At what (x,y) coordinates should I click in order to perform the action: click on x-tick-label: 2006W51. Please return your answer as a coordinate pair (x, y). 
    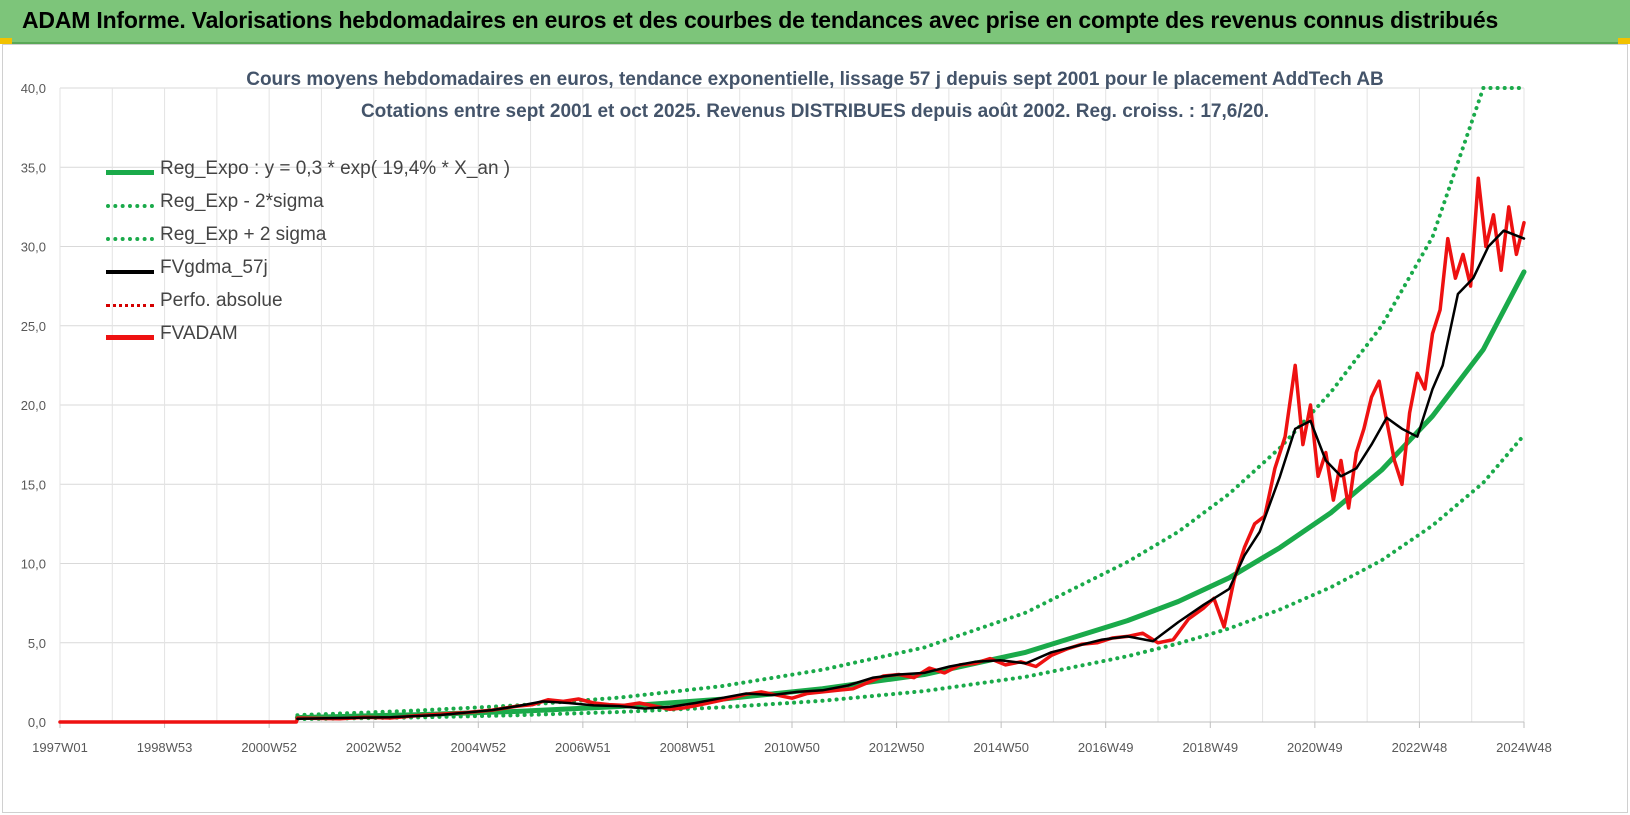
    Looking at the image, I should click on (583, 747).